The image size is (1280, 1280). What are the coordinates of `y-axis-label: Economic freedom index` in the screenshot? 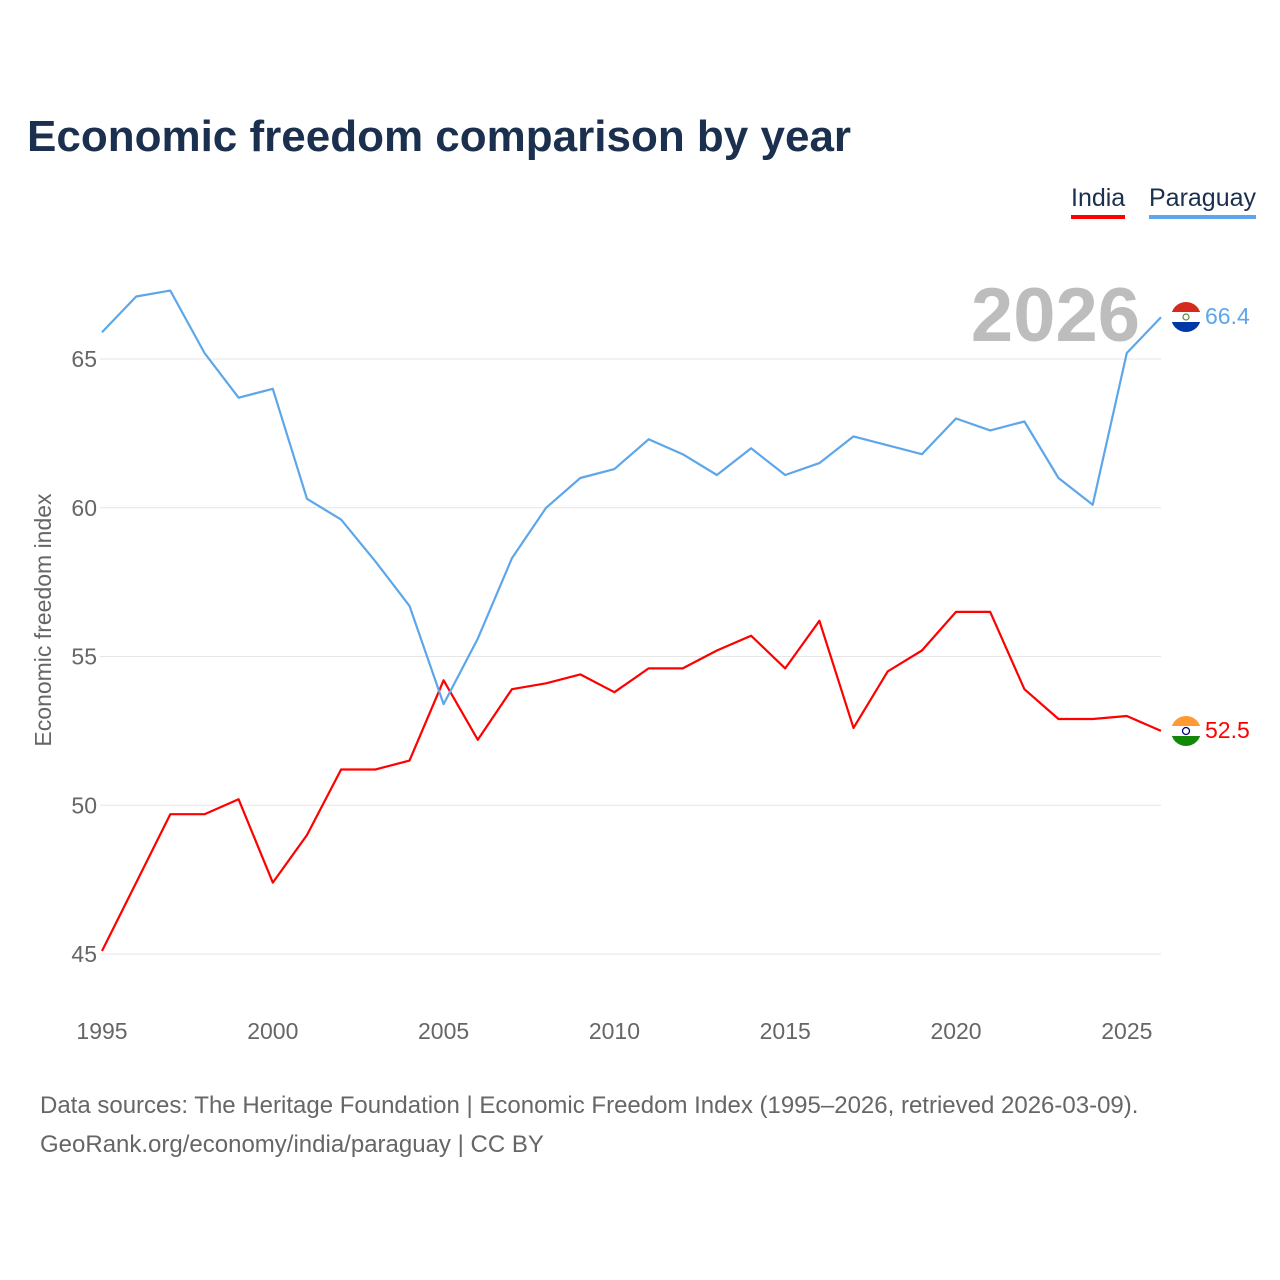 It's located at (43, 620).